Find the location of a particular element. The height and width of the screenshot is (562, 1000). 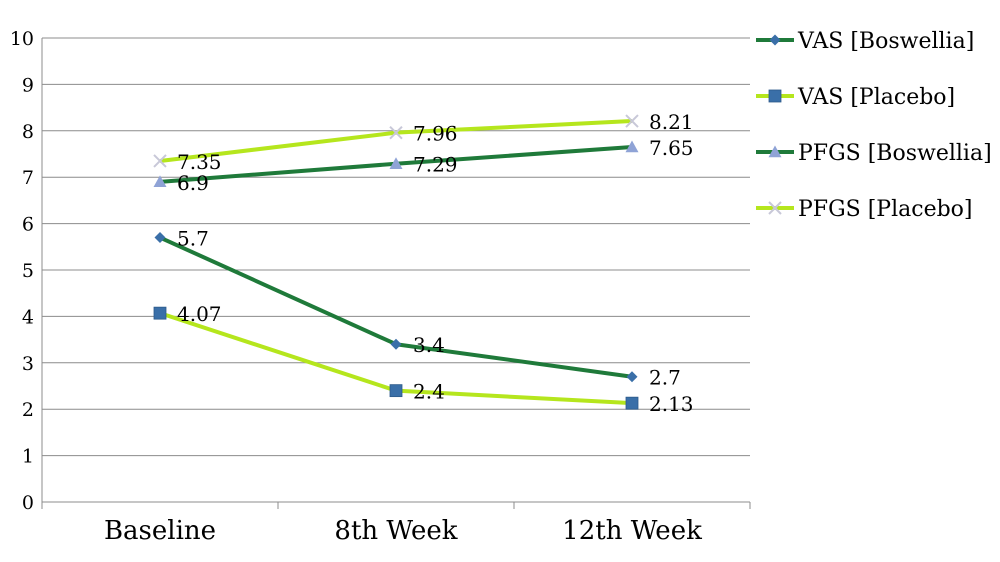

legend-item: PFGS [Boswellia] is located at coordinates (874, 153).